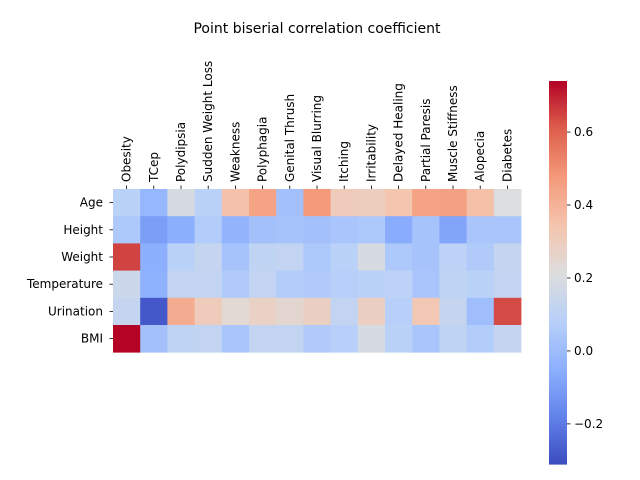 This screenshot has height=480, width=640. I want to click on colorbar-tick-label: 0.4, so click(583, 205).